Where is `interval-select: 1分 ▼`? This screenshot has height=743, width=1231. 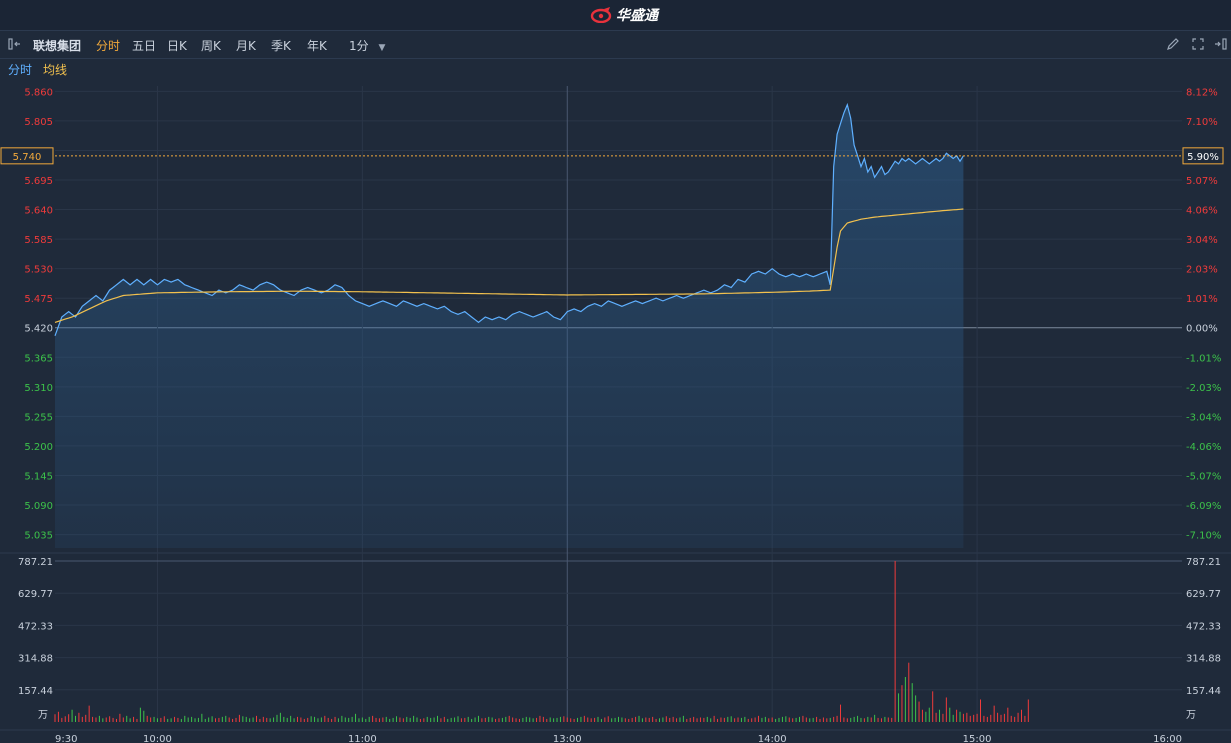 interval-select: 1分 ▼ is located at coordinates (367, 45).